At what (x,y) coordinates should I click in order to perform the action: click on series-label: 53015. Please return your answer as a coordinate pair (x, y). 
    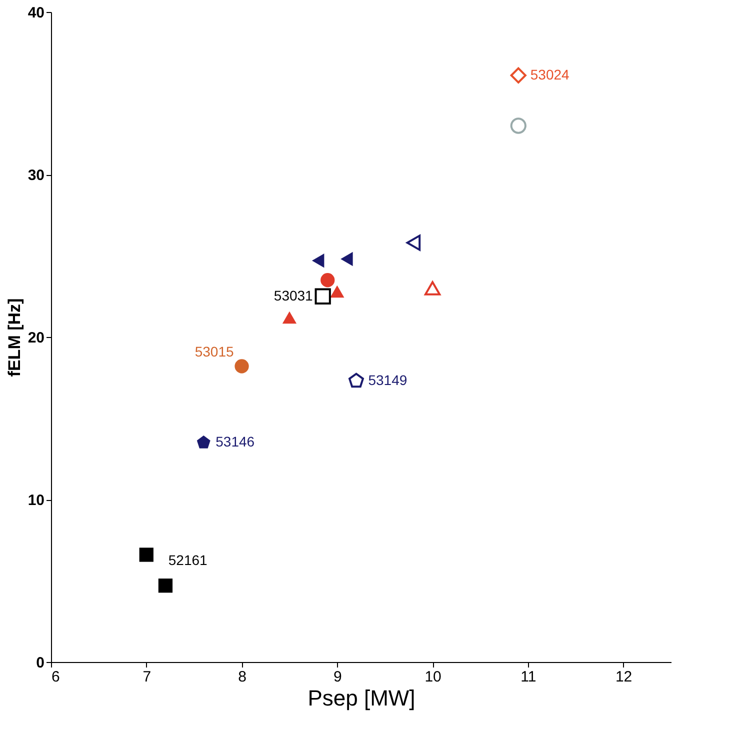
    Looking at the image, I should click on (214, 351).